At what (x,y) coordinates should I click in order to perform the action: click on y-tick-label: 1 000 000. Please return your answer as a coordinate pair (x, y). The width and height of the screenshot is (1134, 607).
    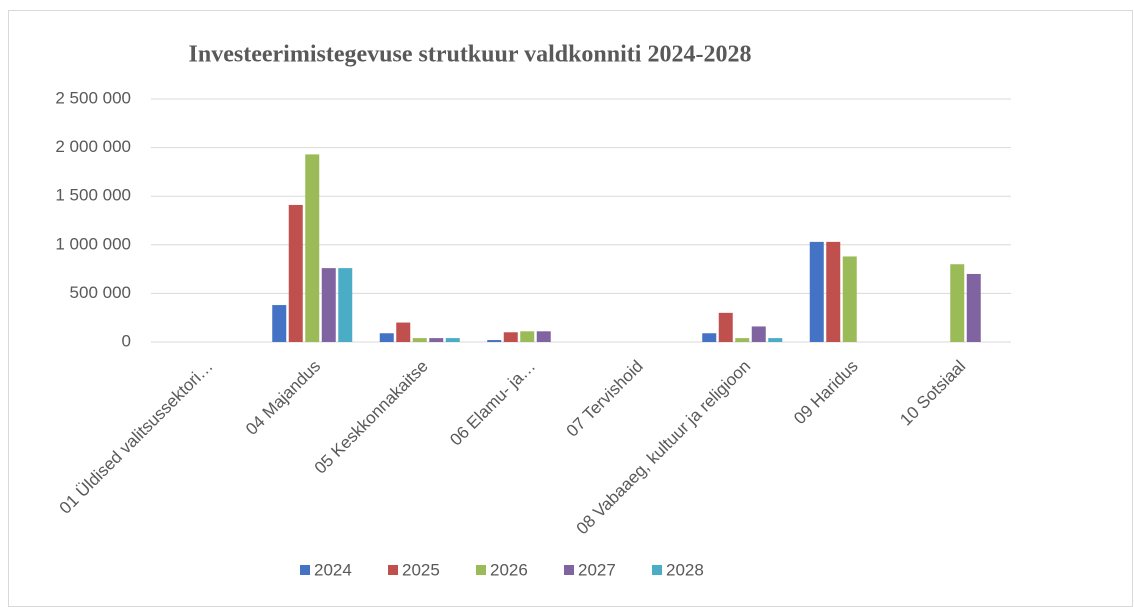
    Looking at the image, I should click on (93, 243).